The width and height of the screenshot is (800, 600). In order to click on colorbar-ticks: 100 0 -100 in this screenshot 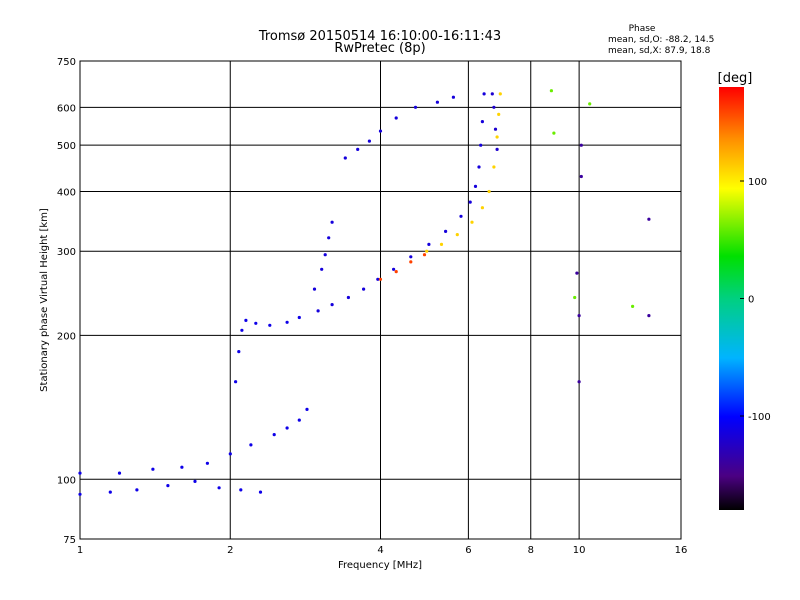, I will do `click(755, 300)`.